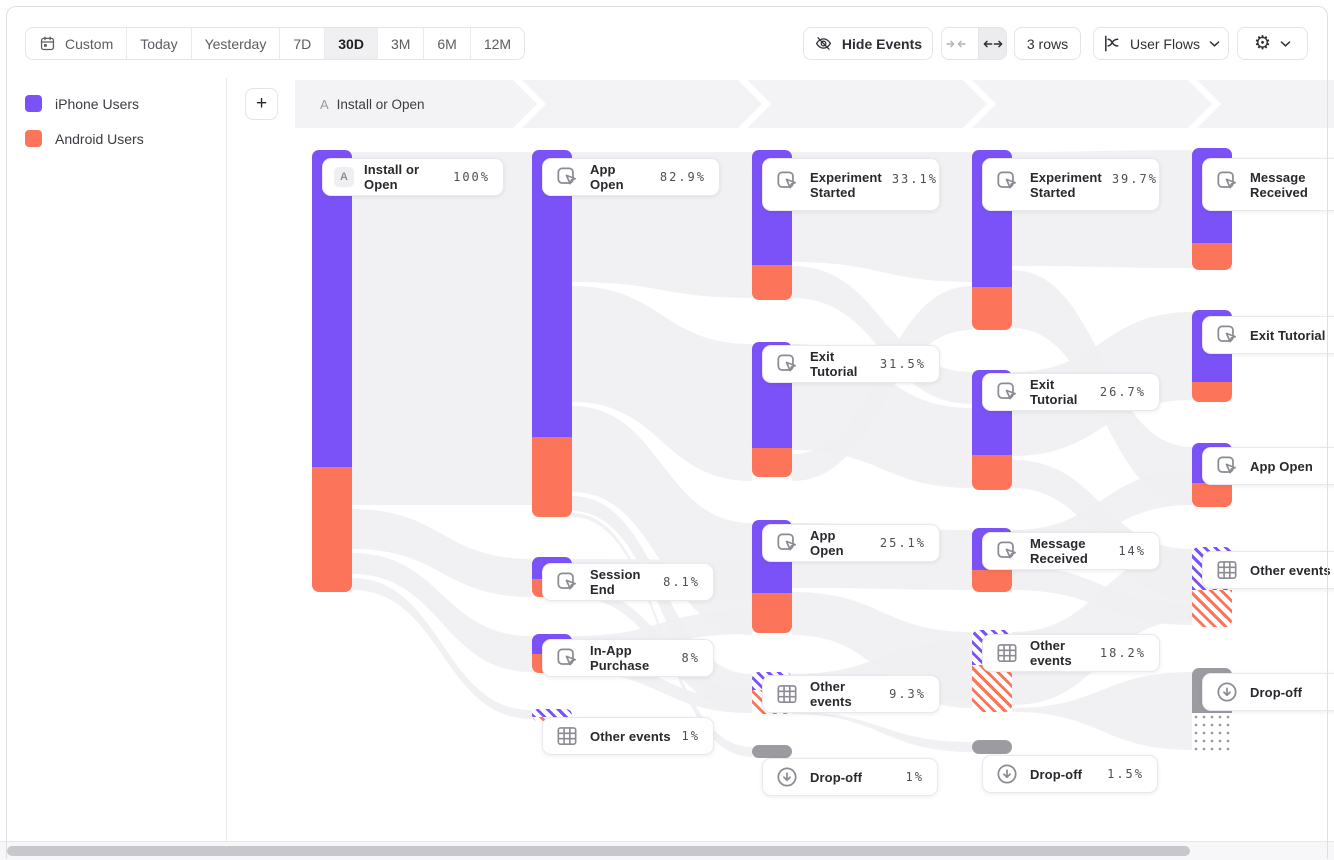  I want to click on date-range-30d: 30D, so click(350, 43).